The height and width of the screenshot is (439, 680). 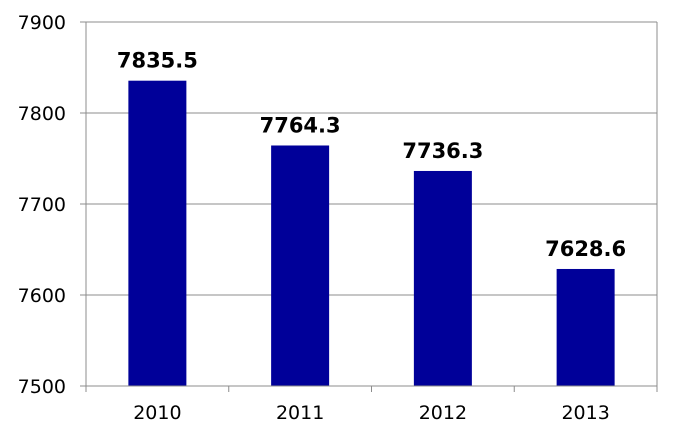 I want to click on bar-2013, so click(x=585, y=327).